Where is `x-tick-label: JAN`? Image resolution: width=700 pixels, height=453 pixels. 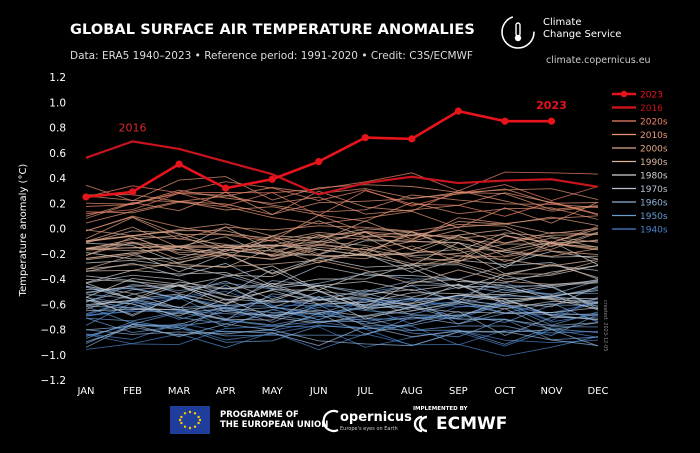
x-tick-label: JAN is located at coordinates (85, 391).